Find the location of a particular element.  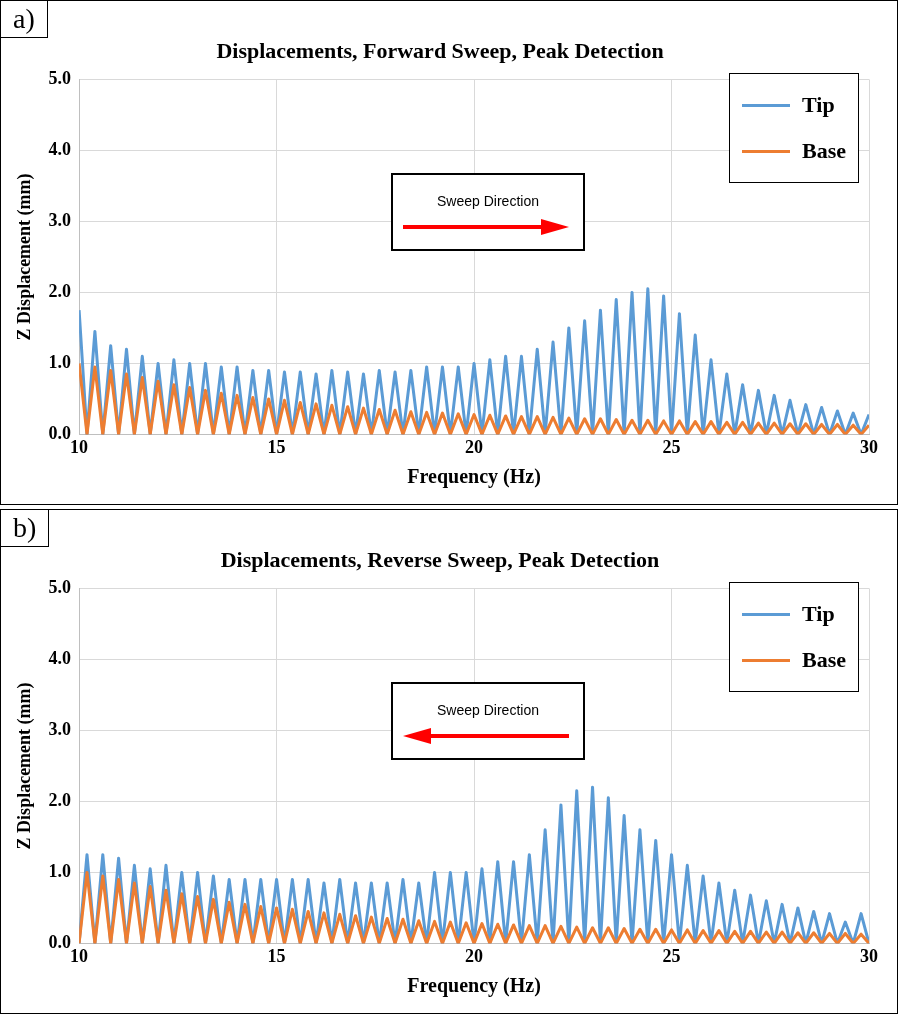

chart-title: Displacements, Forward Sweep, Peak Detection is located at coordinates (440, 50).